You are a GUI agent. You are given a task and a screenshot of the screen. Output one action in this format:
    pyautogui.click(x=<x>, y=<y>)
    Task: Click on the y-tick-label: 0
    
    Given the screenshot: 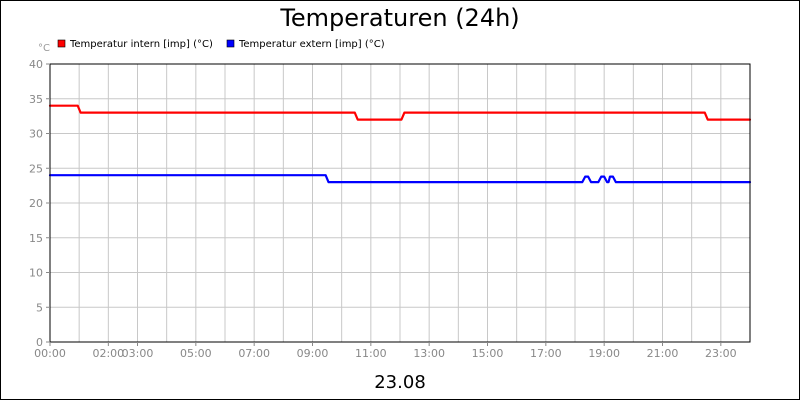 What is the action you would take?
    pyautogui.click(x=39, y=342)
    